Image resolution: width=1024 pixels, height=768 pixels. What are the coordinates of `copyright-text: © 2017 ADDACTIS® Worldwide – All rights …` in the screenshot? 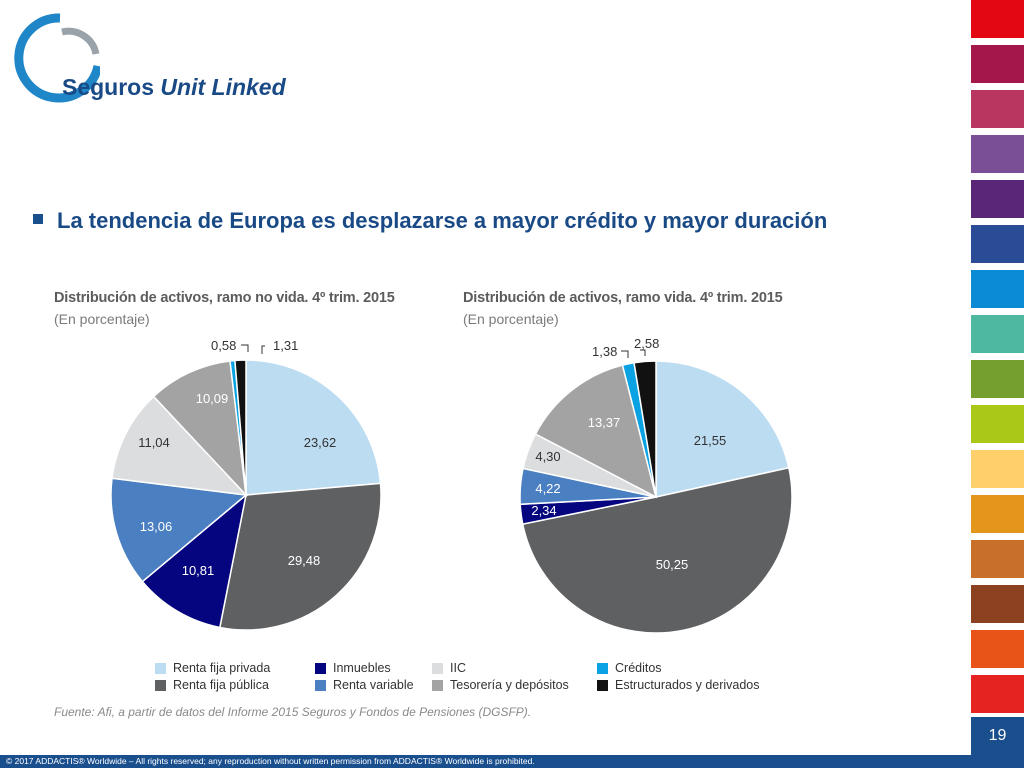 It's located at (270, 761).